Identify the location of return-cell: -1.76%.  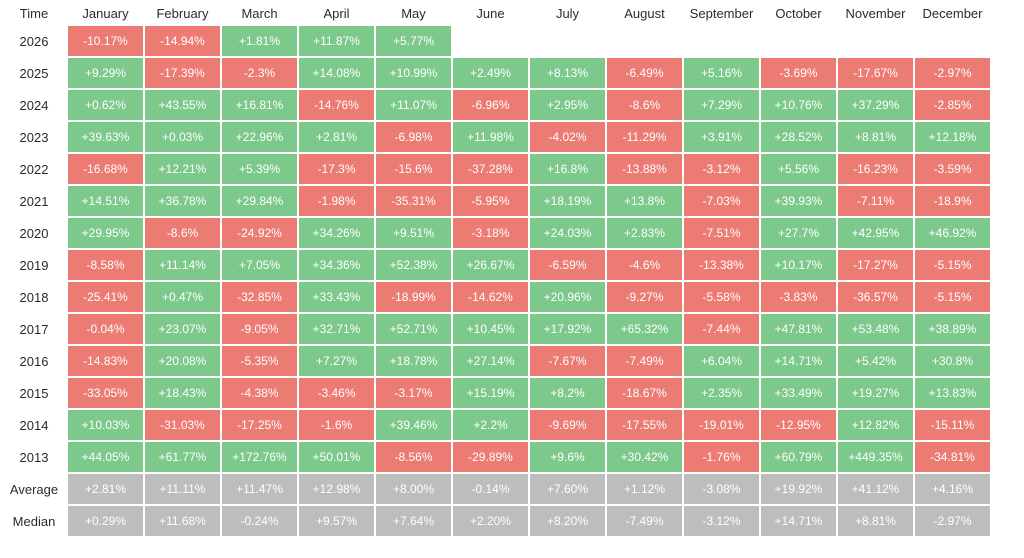
(721, 457).